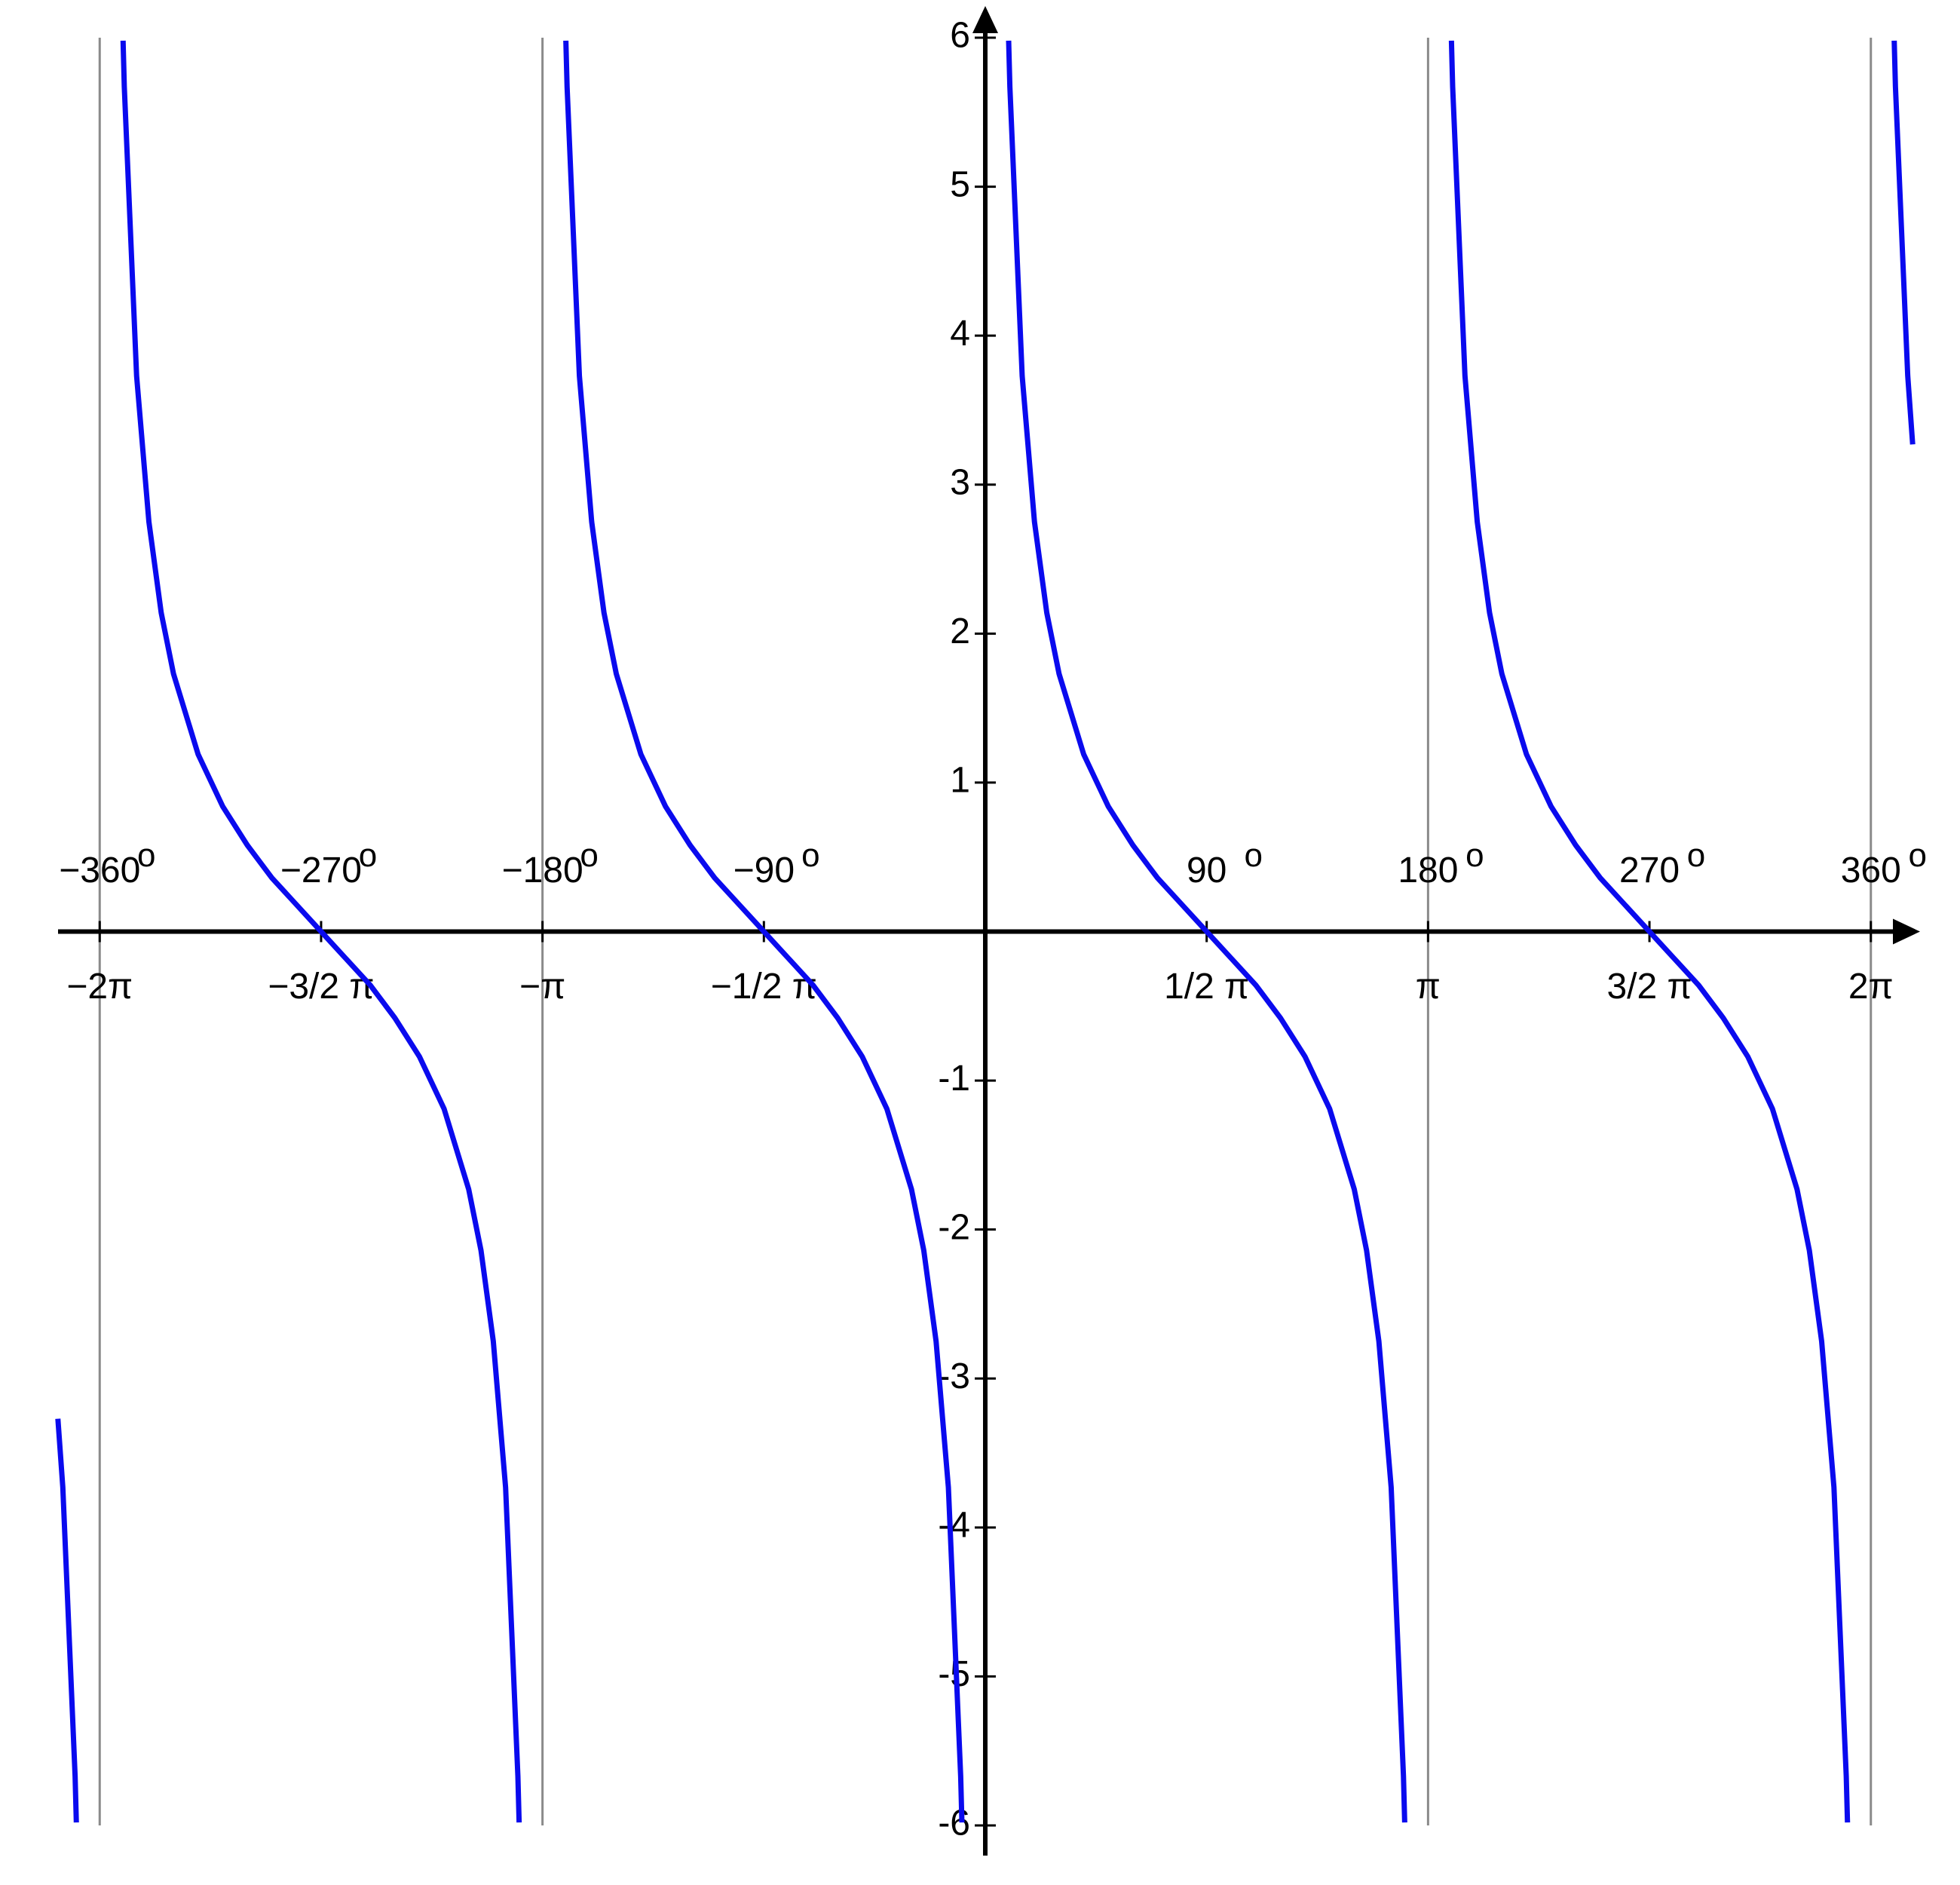 Image resolution: width=1960 pixels, height=1885 pixels. What do you see at coordinates (954, 1376) in the screenshot?
I see `y-tick-label: -3` at bounding box center [954, 1376].